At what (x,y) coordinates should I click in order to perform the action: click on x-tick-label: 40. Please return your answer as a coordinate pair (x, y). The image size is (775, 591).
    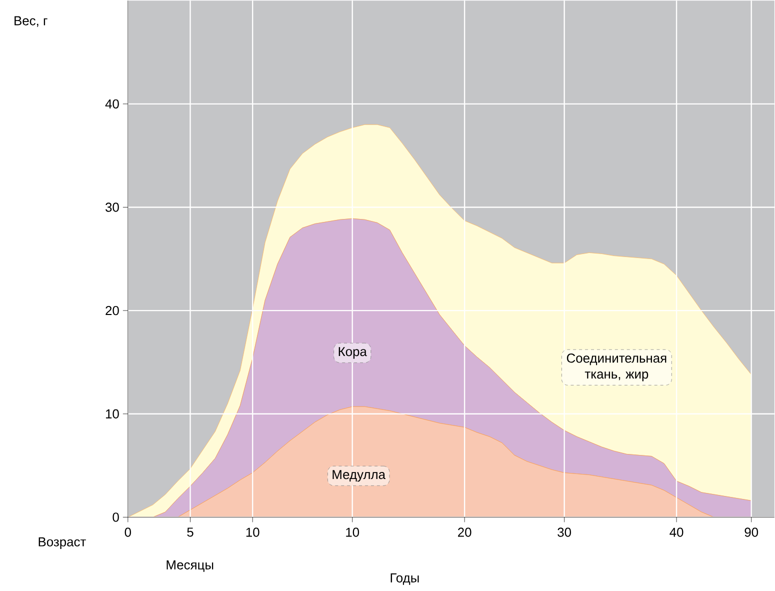
    Looking at the image, I should click on (677, 532).